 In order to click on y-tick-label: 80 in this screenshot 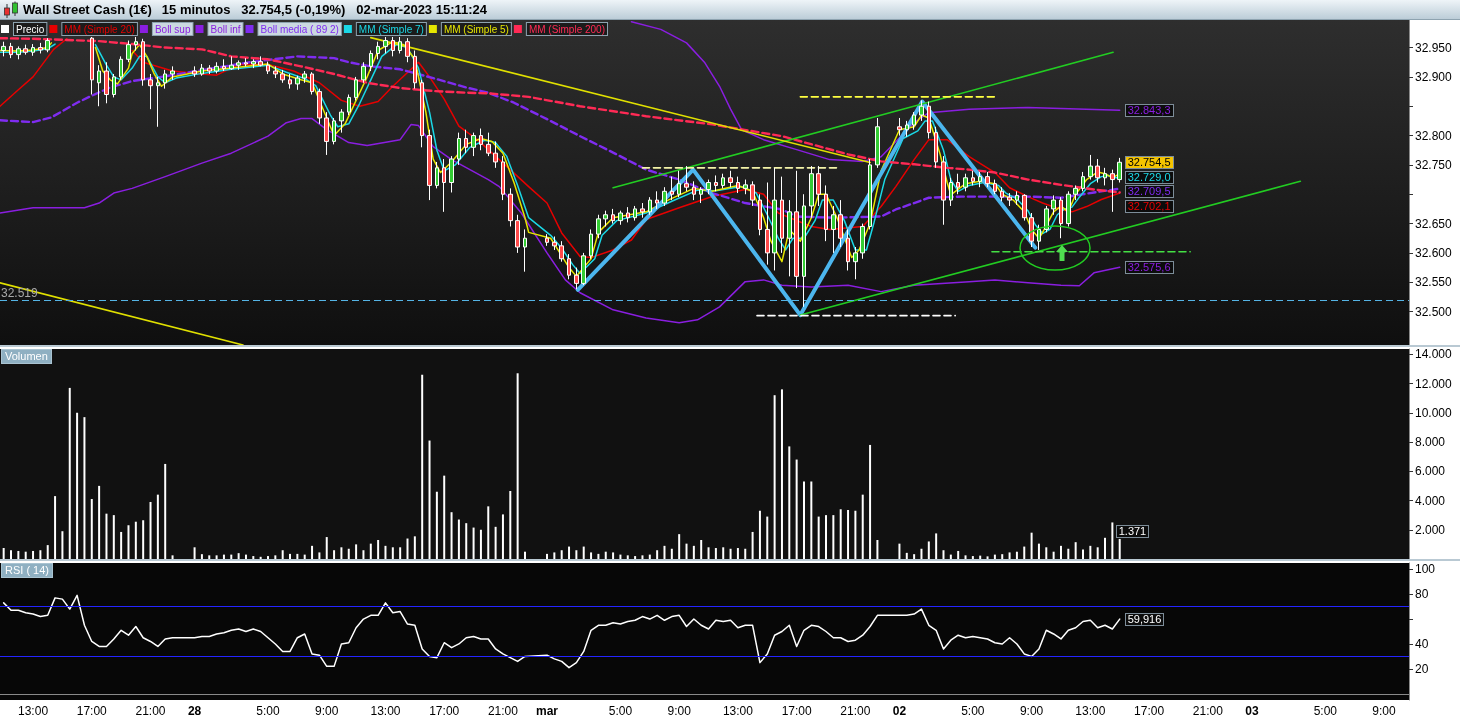, I will do `click(1422, 594)`.